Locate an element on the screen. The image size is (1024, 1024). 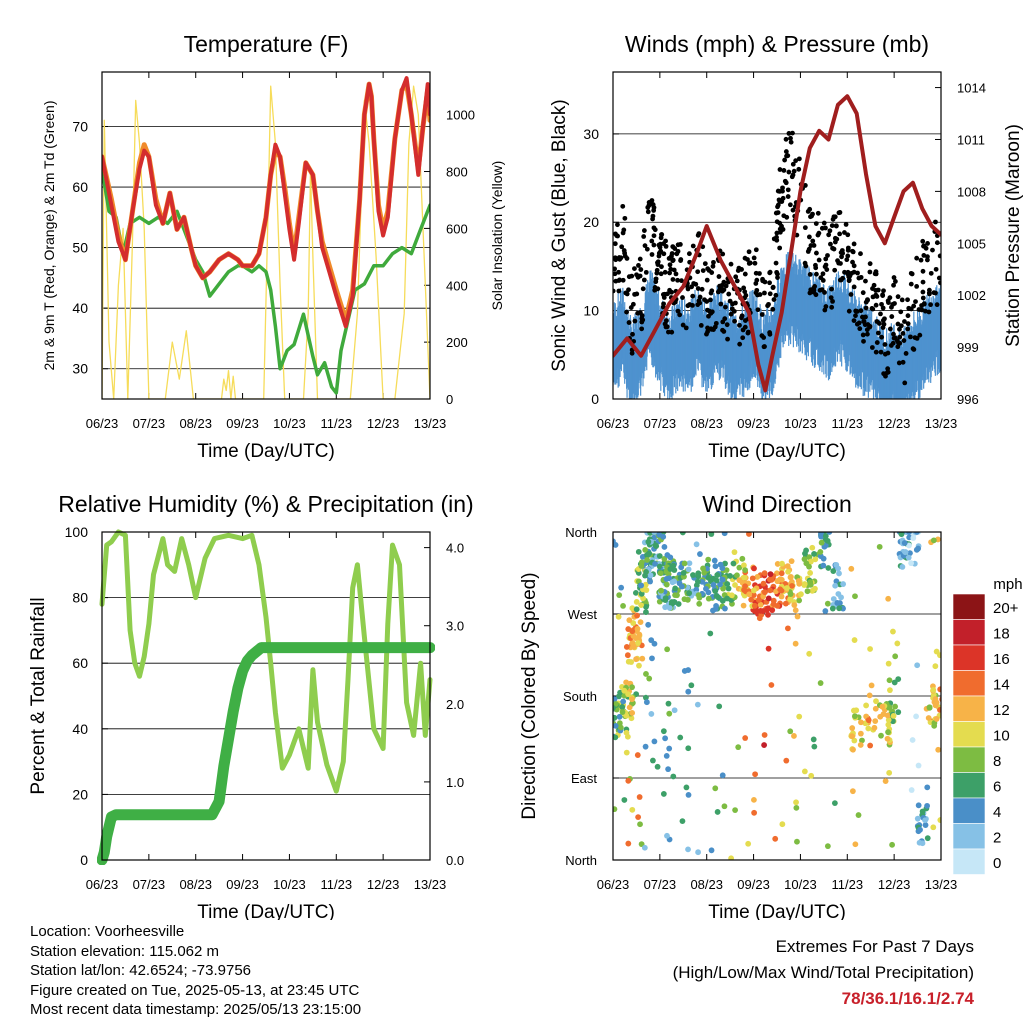
y-tick-label: 10 is located at coordinates (591, 311).